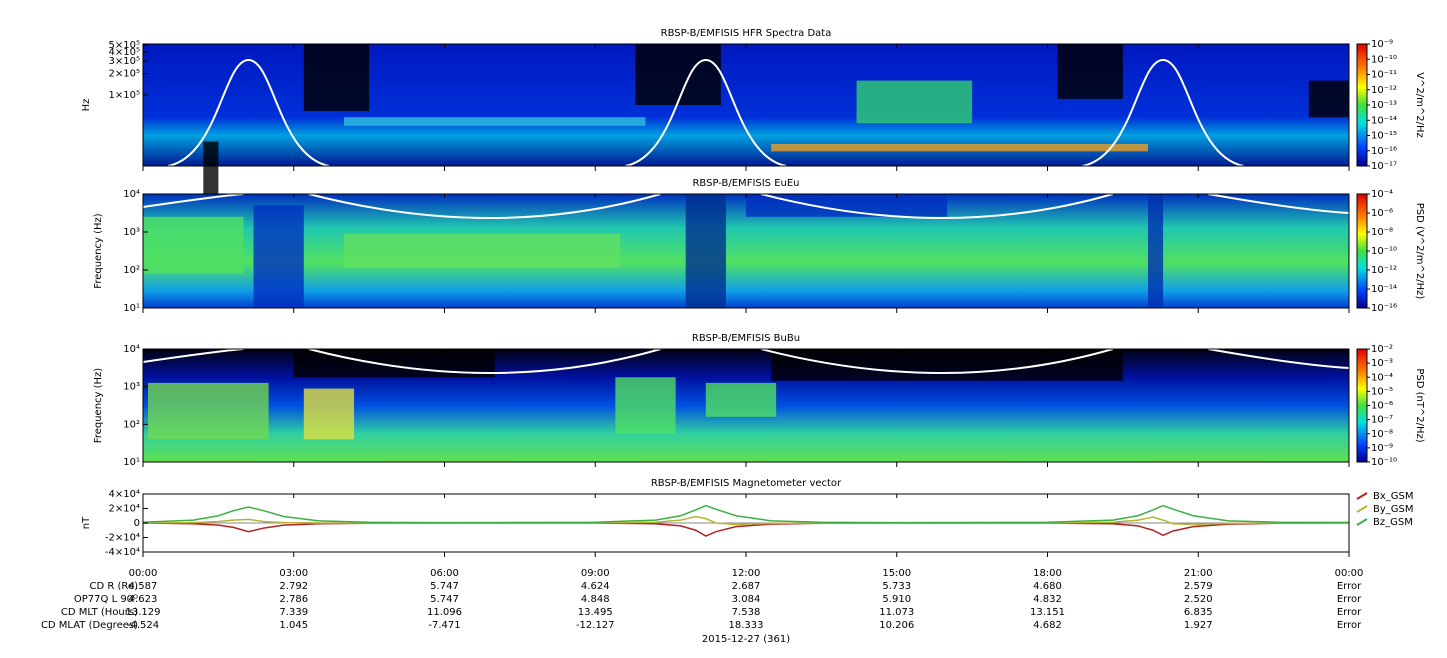  Describe the element at coordinates (1198, 573) in the screenshot. I see `x-tick-label: 21:00` at that location.